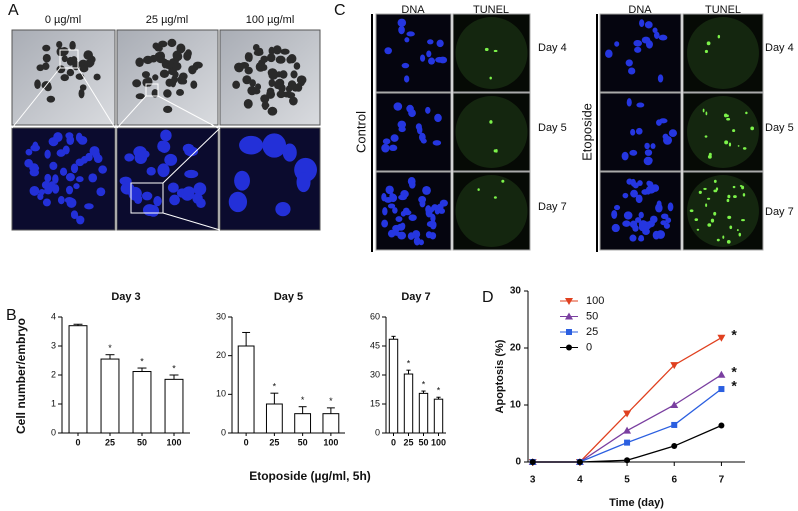  I want to click on panel-label: A, so click(13, 10).